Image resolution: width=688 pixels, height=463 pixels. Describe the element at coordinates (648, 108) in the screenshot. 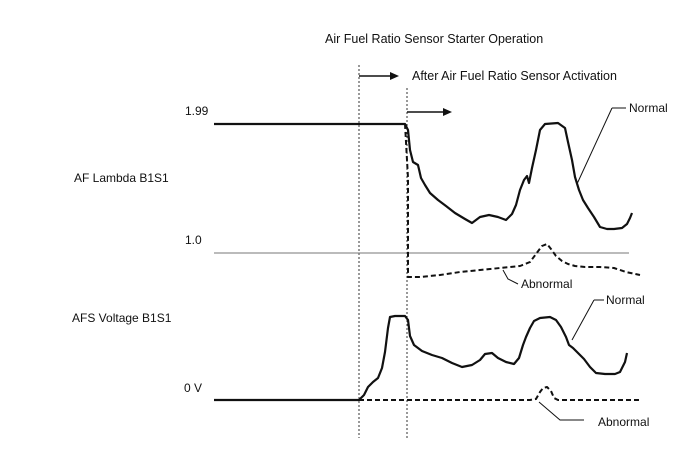

I see `lambda-normal-label: Normal` at that location.